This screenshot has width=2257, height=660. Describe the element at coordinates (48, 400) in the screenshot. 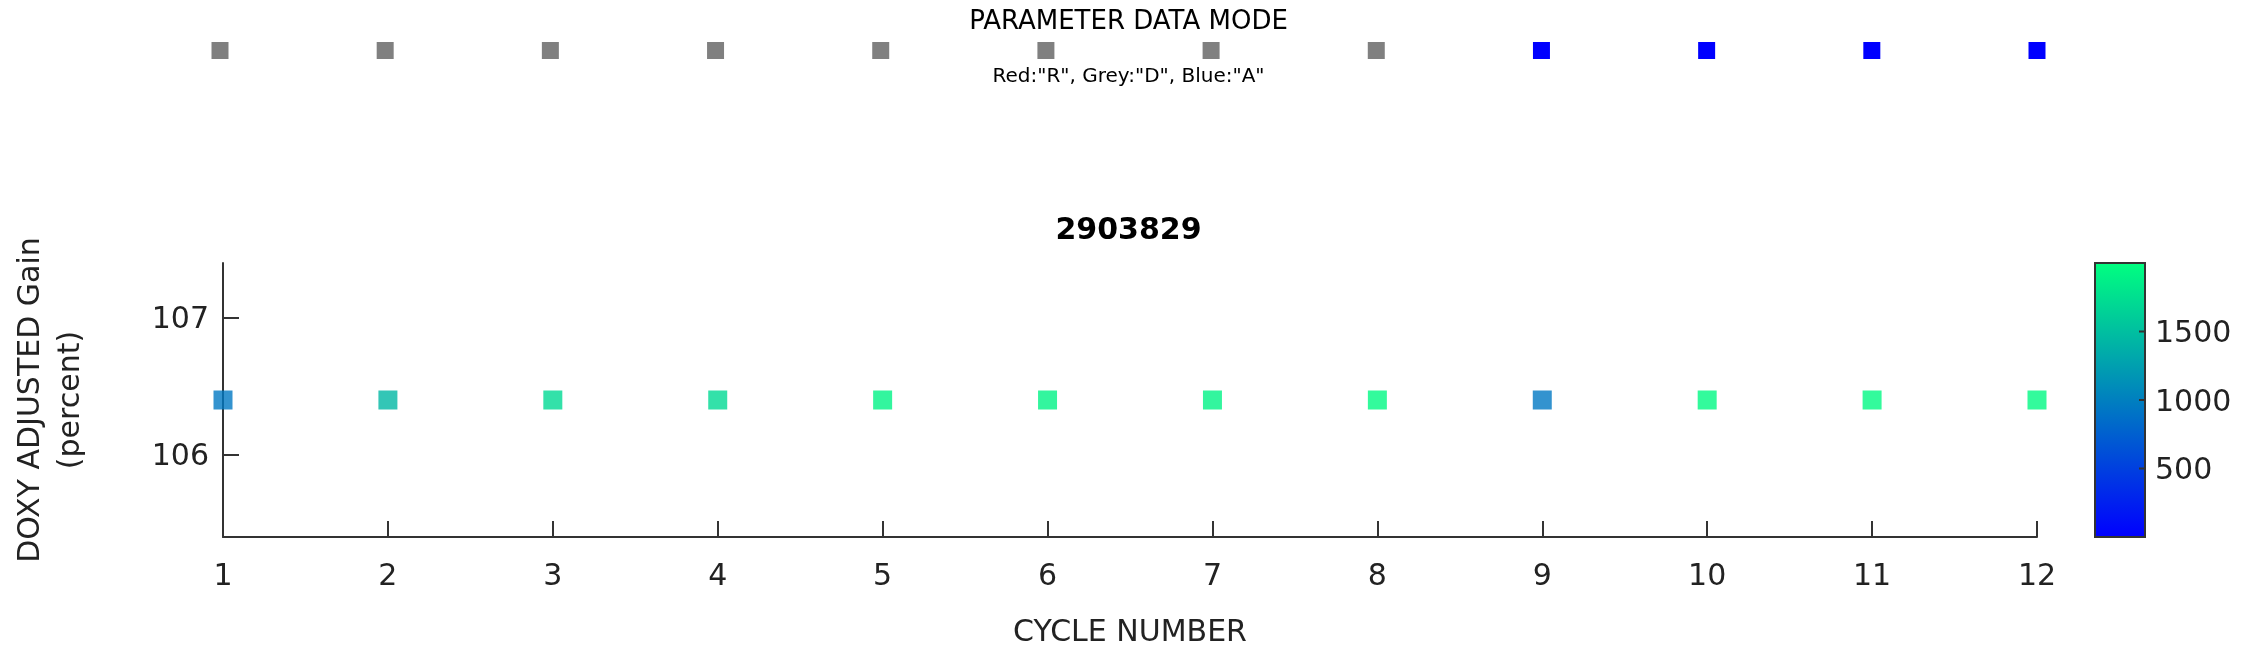

I see `y-axis-title: DOXY ADJUSTED Gain (percent)` at that location.